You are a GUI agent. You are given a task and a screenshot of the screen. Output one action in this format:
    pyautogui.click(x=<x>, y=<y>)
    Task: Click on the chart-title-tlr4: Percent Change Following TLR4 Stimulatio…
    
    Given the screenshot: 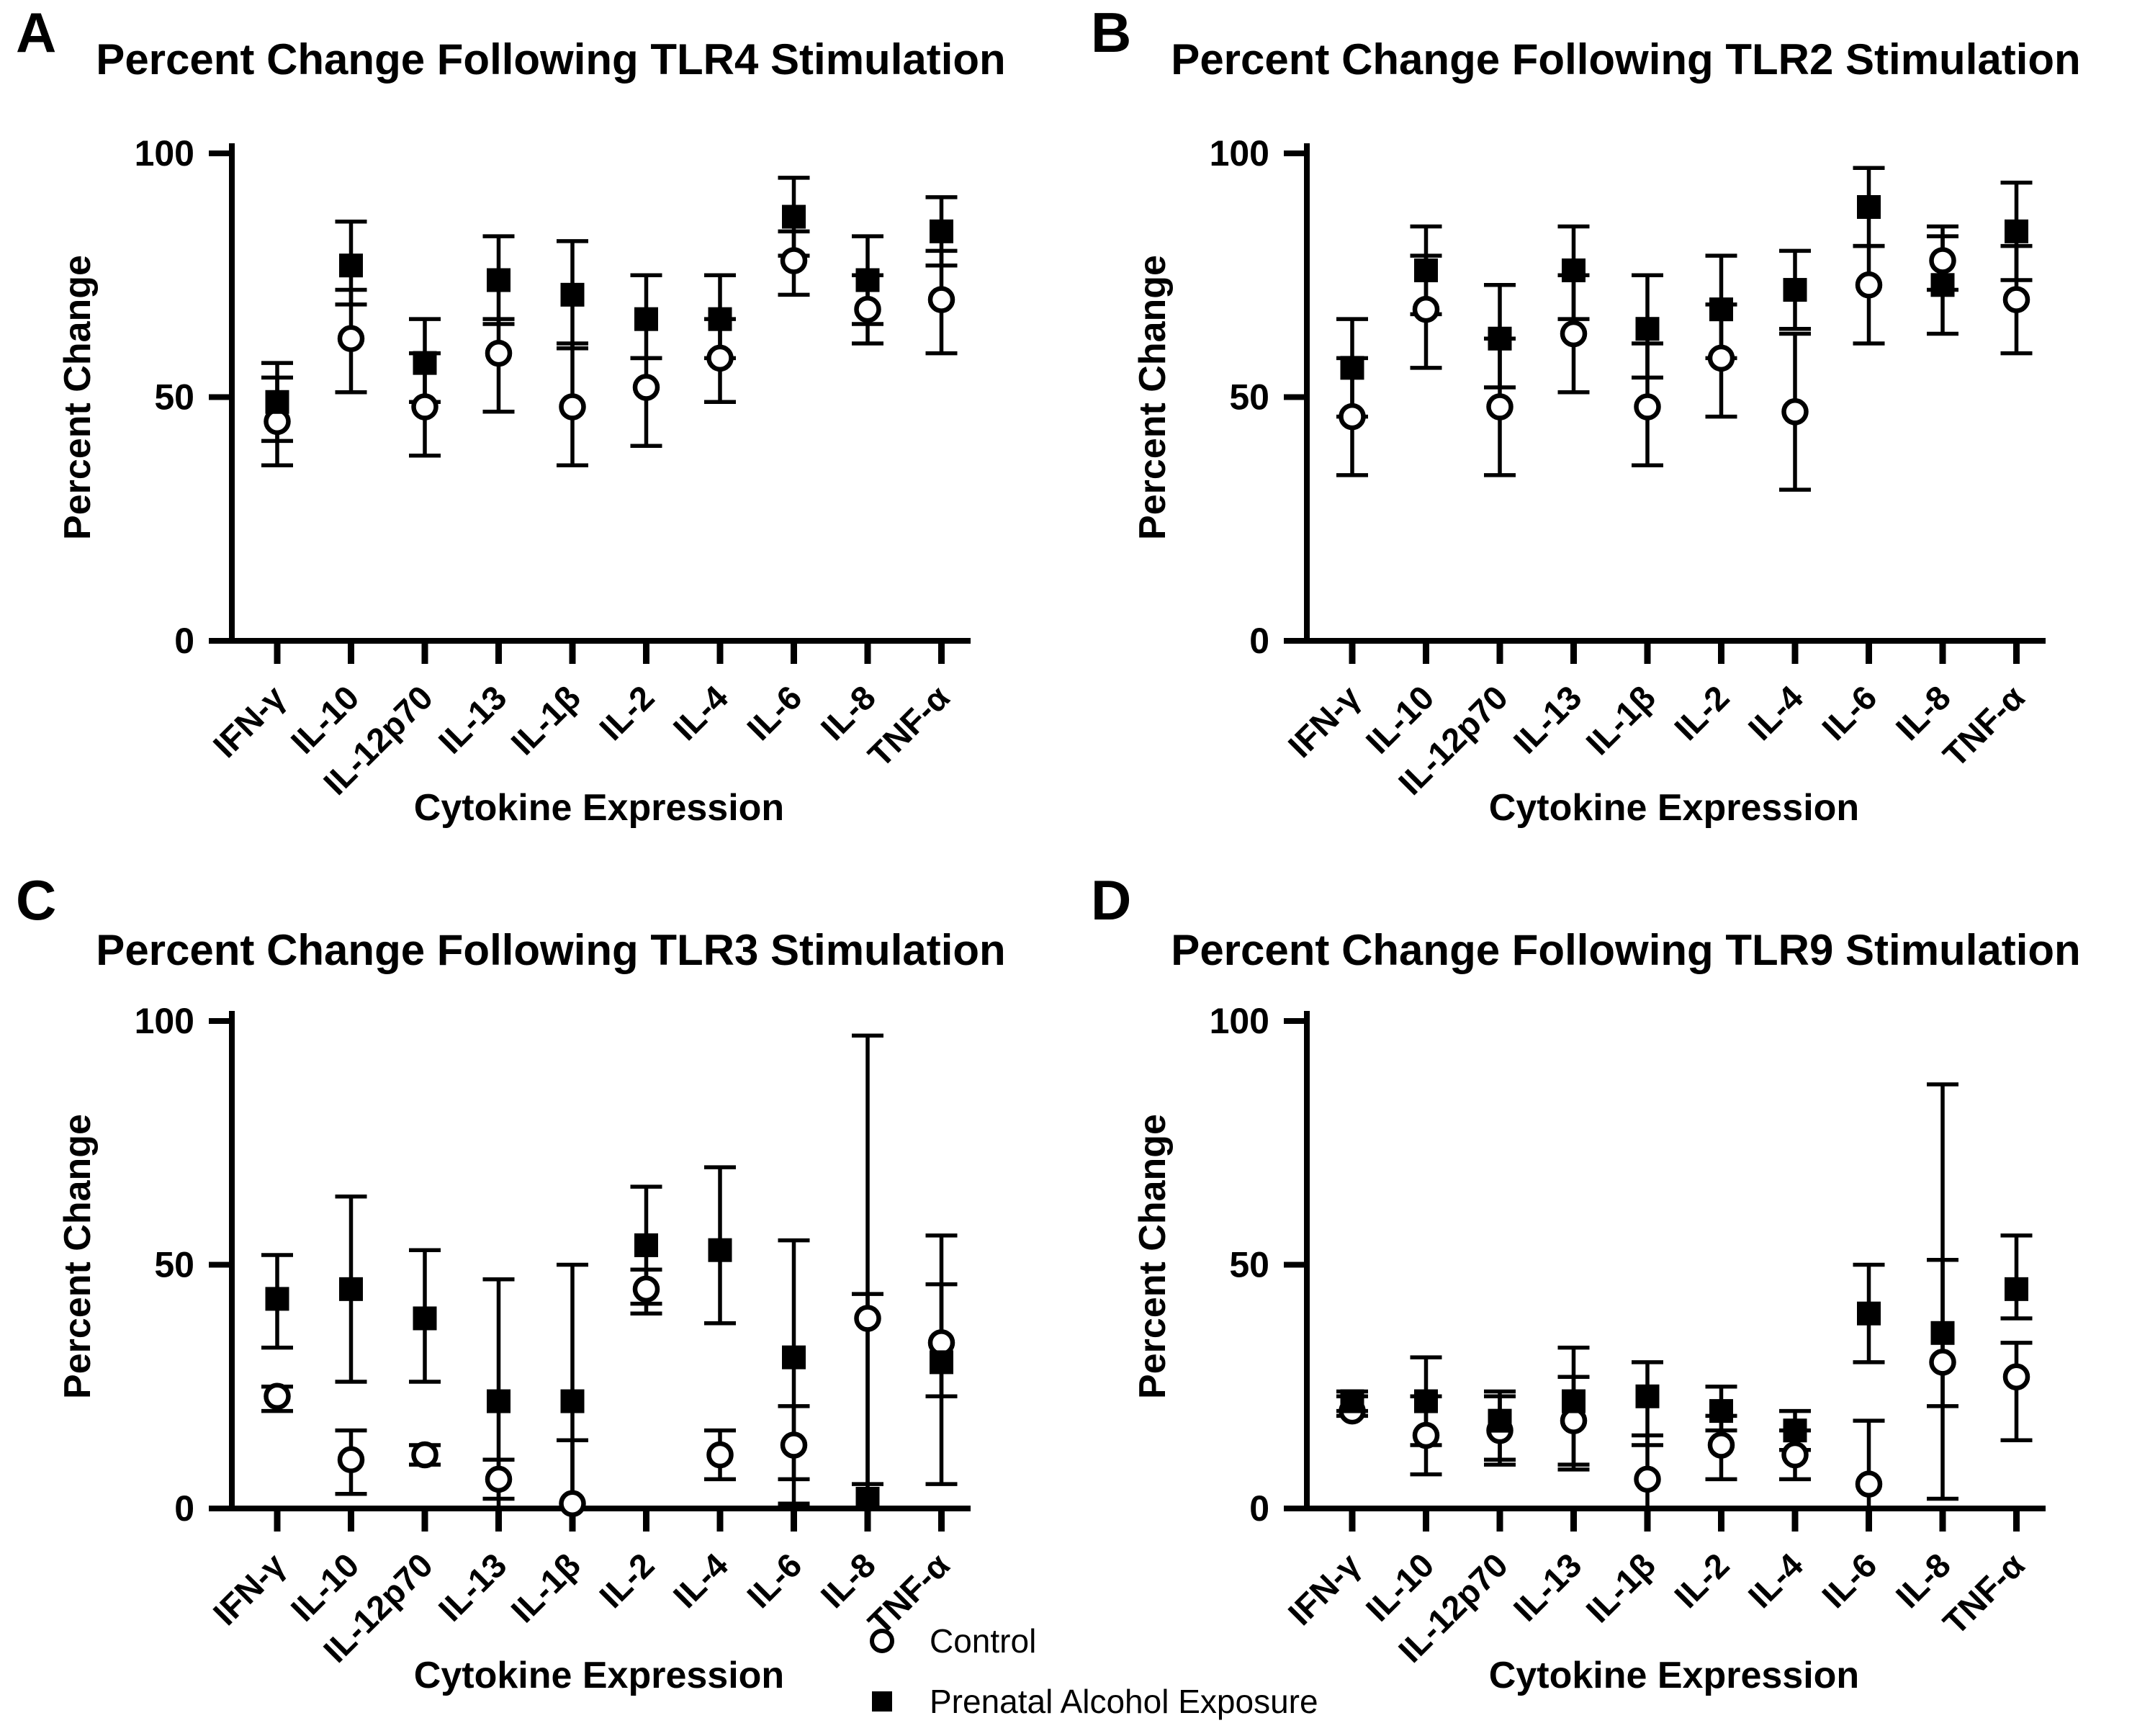 What is the action you would take?
    pyautogui.click(x=551, y=60)
    